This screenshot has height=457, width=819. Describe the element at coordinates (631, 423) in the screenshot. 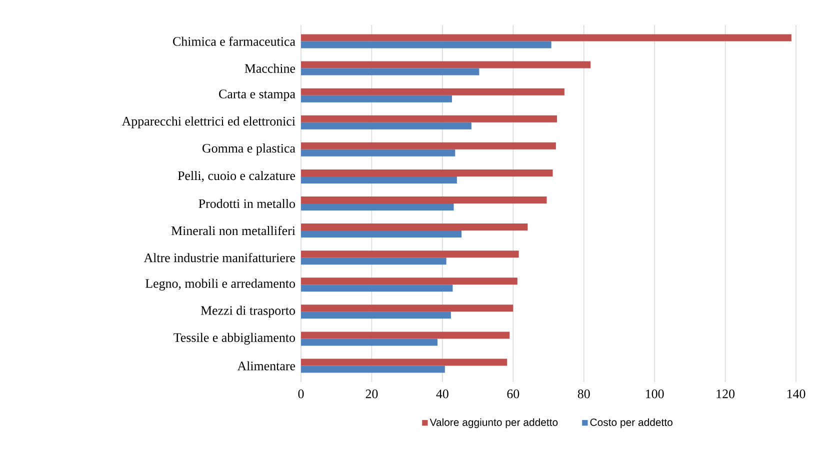

I see `legend-label: Costo per addetto` at that location.